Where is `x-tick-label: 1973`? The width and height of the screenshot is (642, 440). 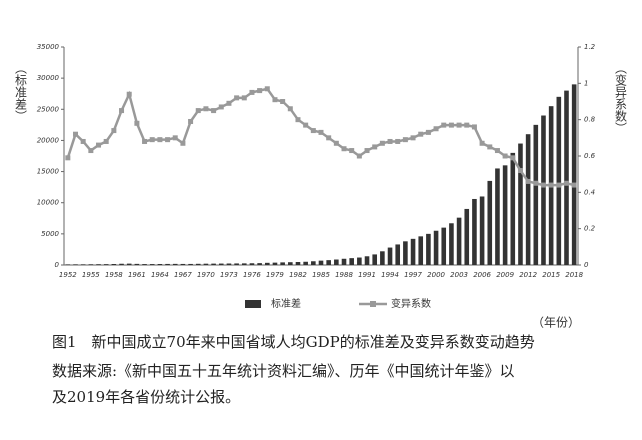 x-tick-label: 1973 is located at coordinates (229, 275).